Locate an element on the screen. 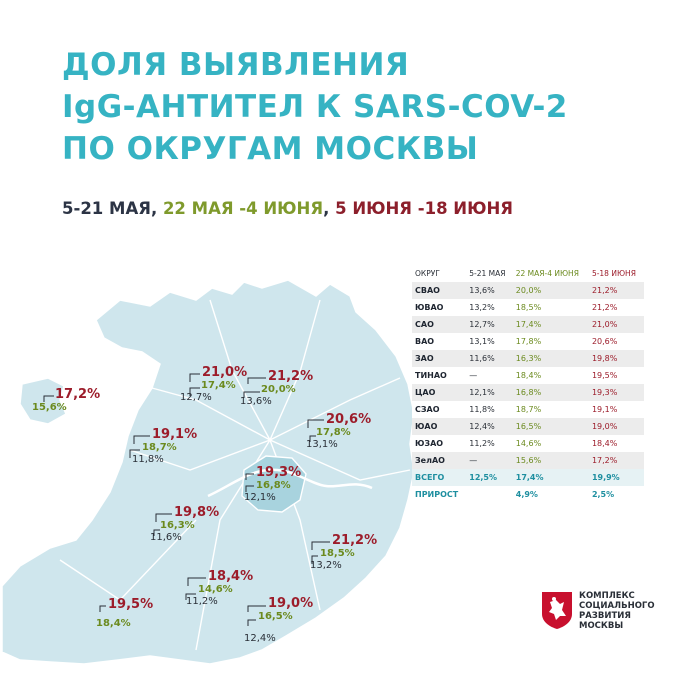 The image size is (676, 676). value-may-jun: 15,6% is located at coordinates (49, 407).